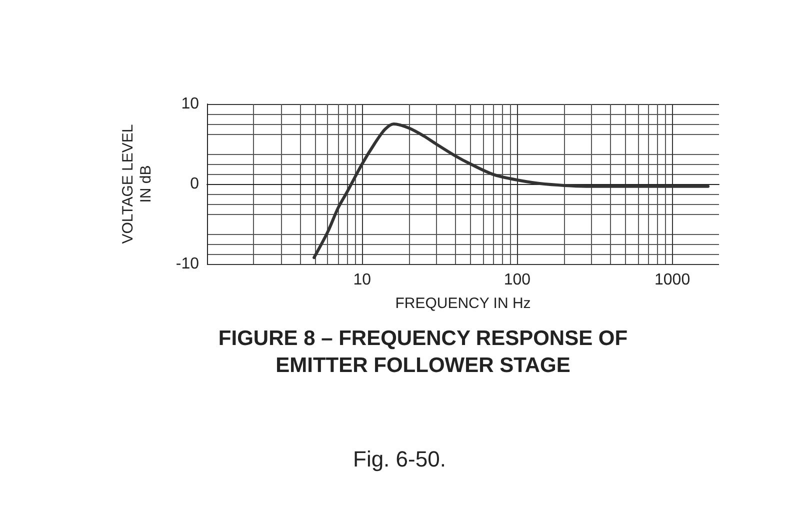 This screenshot has width=807, height=520. I want to click on y-tick-label: 0, so click(195, 184).